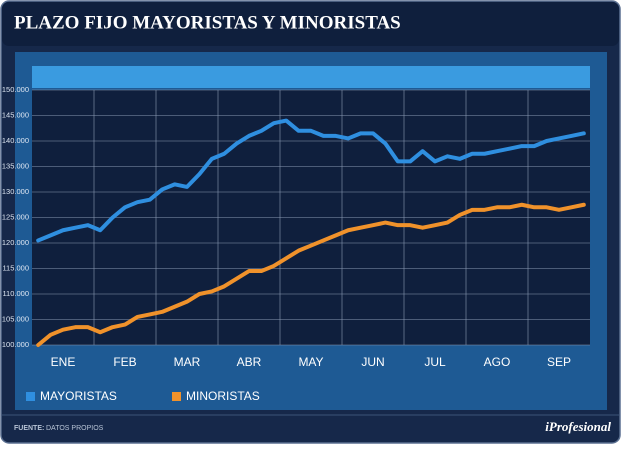 The height and width of the screenshot is (449, 621). Describe the element at coordinates (15, 344) in the screenshot. I see `y-tick-label: 100.000` at that location.